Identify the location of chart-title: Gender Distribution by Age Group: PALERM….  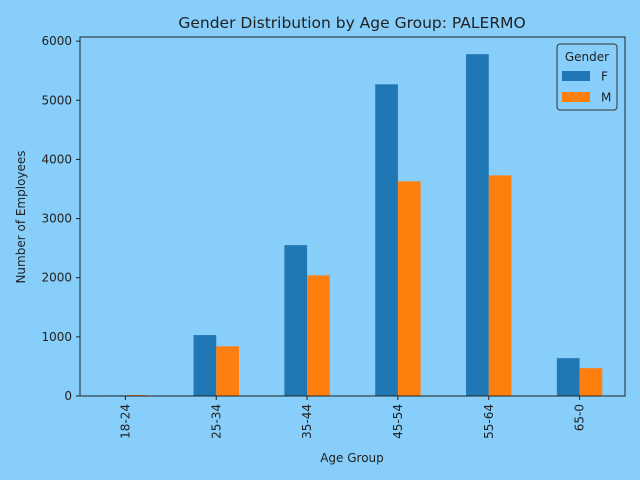
(351, 23).